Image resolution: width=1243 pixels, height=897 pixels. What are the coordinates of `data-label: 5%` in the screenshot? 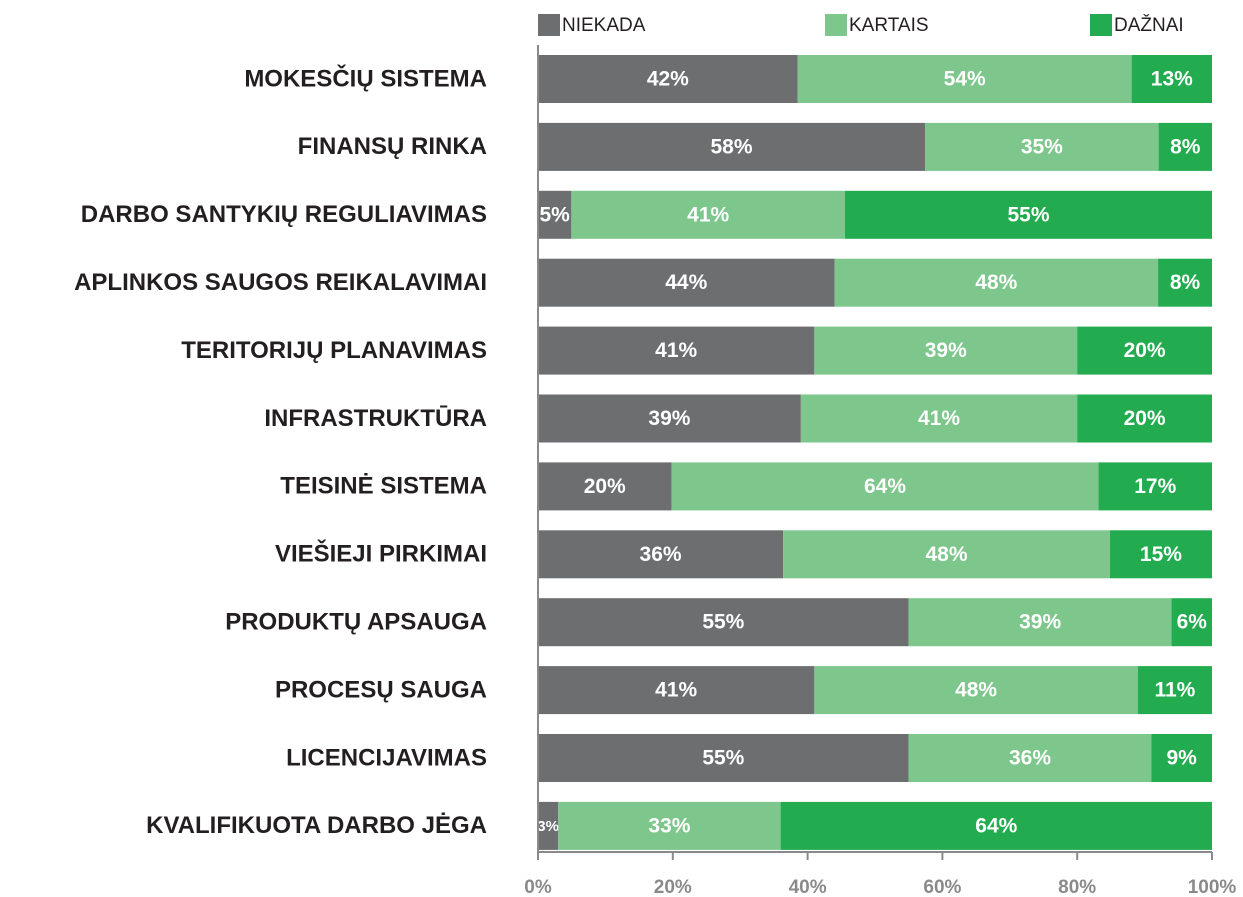 It's located at (555, 214).